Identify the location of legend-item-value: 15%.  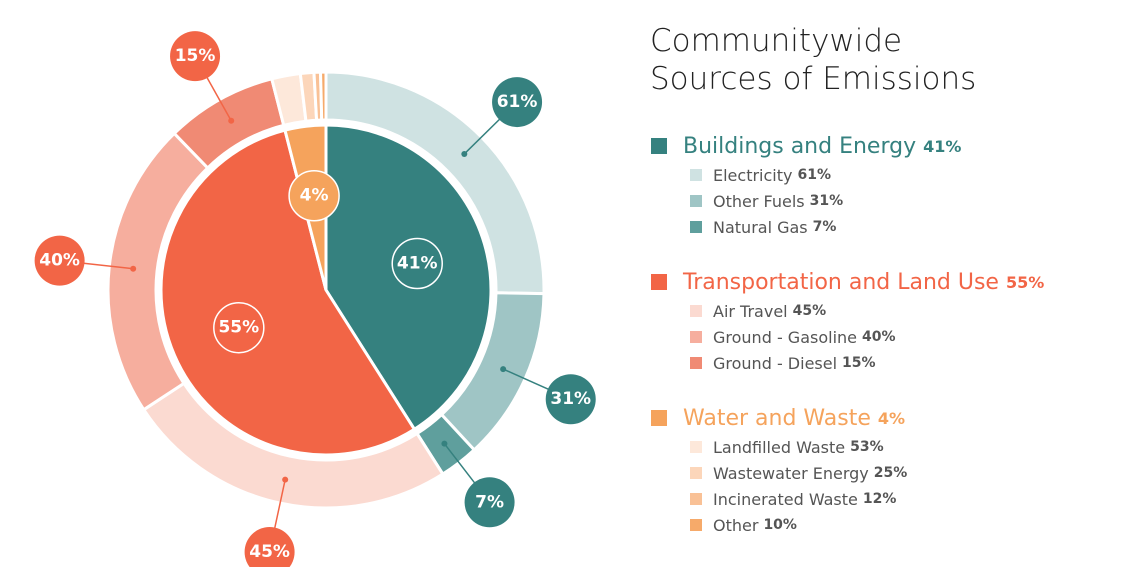
(859, 363).